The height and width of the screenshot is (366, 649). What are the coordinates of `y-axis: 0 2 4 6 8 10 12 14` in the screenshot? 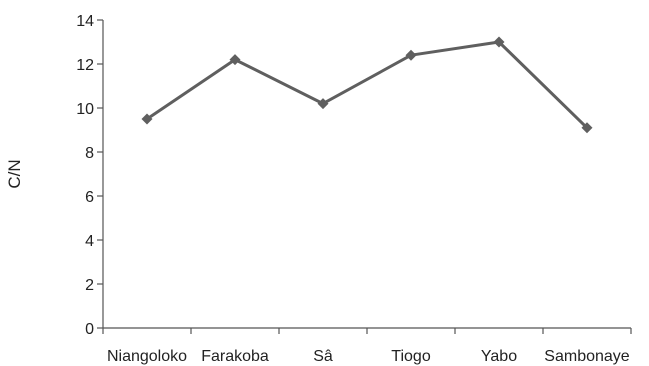 It's located at (90, 175).